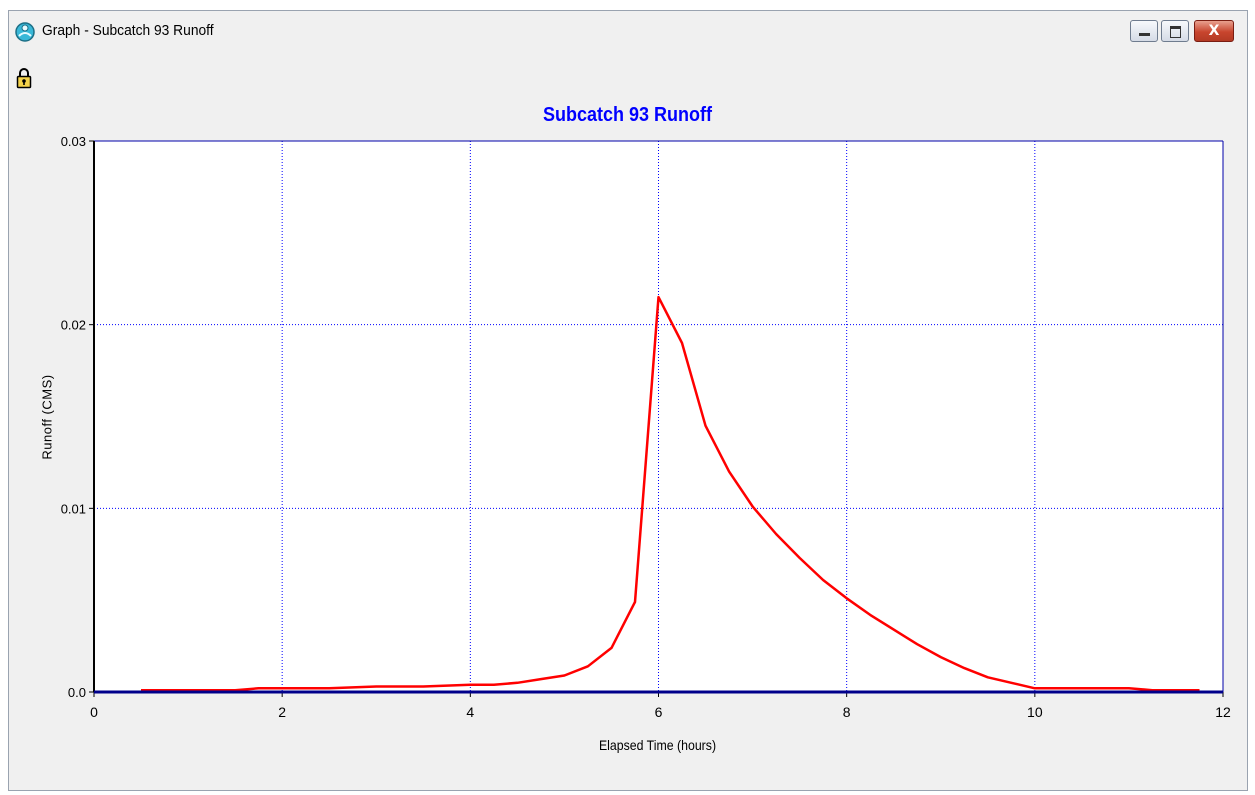 The image size is (1255, 795). Describe the element at coordinates (1035, 712) in the screenshot. I see `x-tick-label: 10` at that location.